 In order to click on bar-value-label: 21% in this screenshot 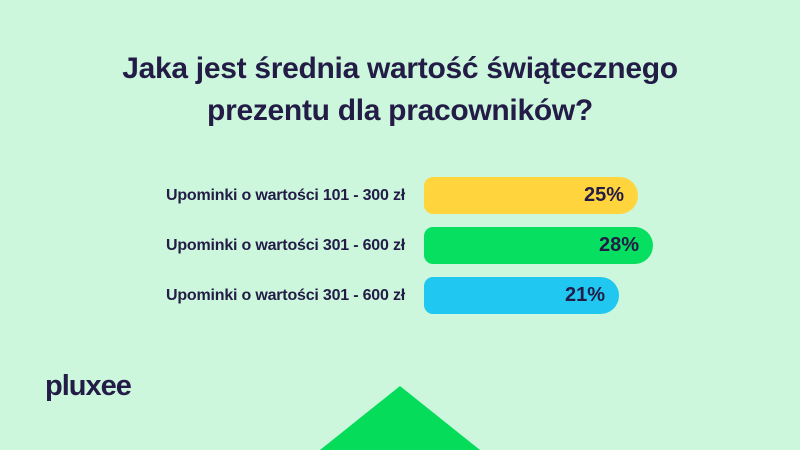, I will do `click(584, 295)`.